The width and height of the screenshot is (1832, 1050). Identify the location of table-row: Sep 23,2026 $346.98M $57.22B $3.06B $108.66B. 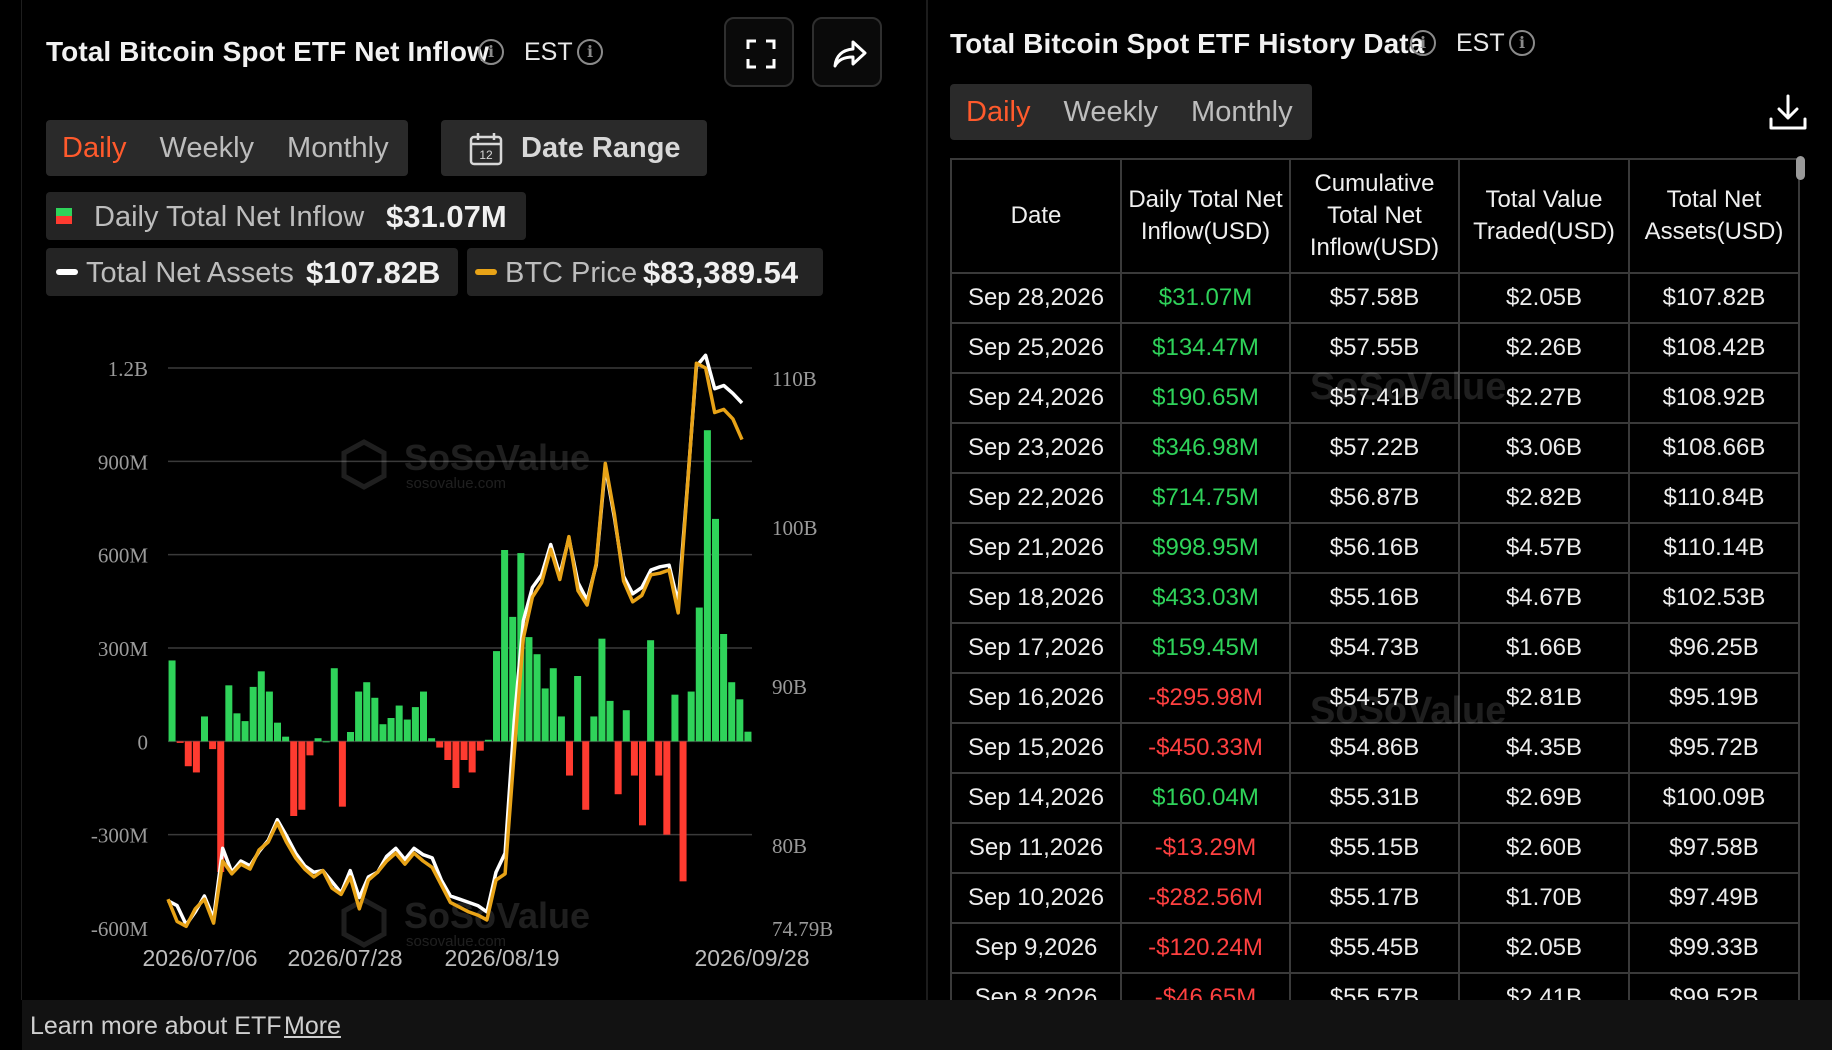
(1375, 448).